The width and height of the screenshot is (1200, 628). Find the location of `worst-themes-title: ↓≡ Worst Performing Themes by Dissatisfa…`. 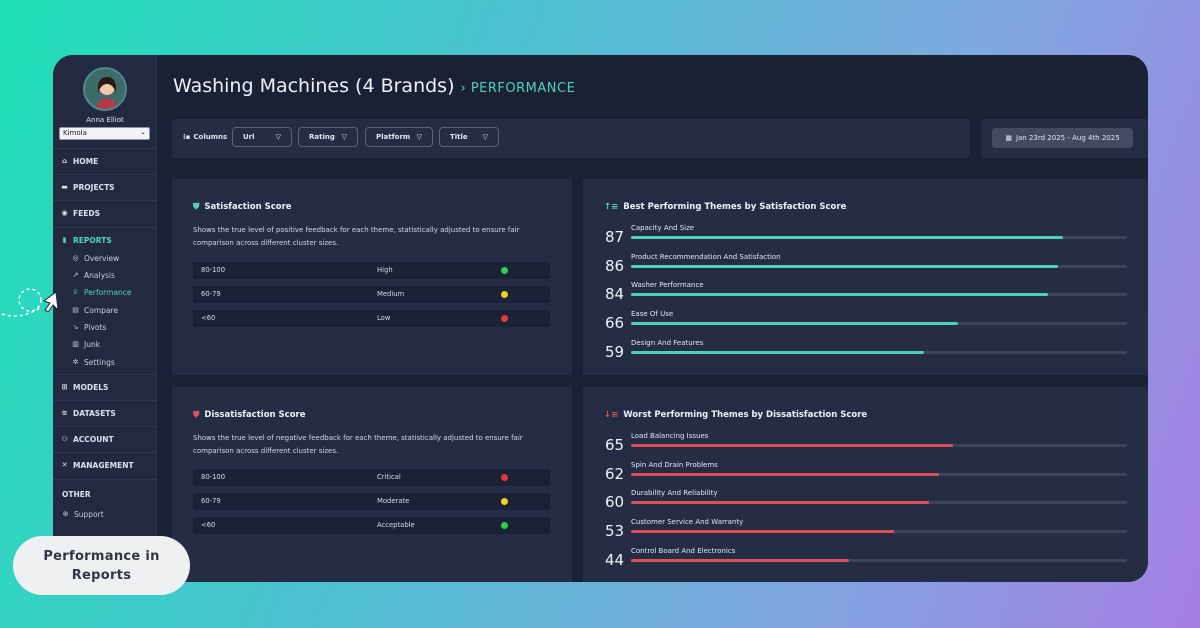

worst-themes-title: ↓≡ Worst Performing Themes by Dissatisfa… is located at coordinates (735, 415).